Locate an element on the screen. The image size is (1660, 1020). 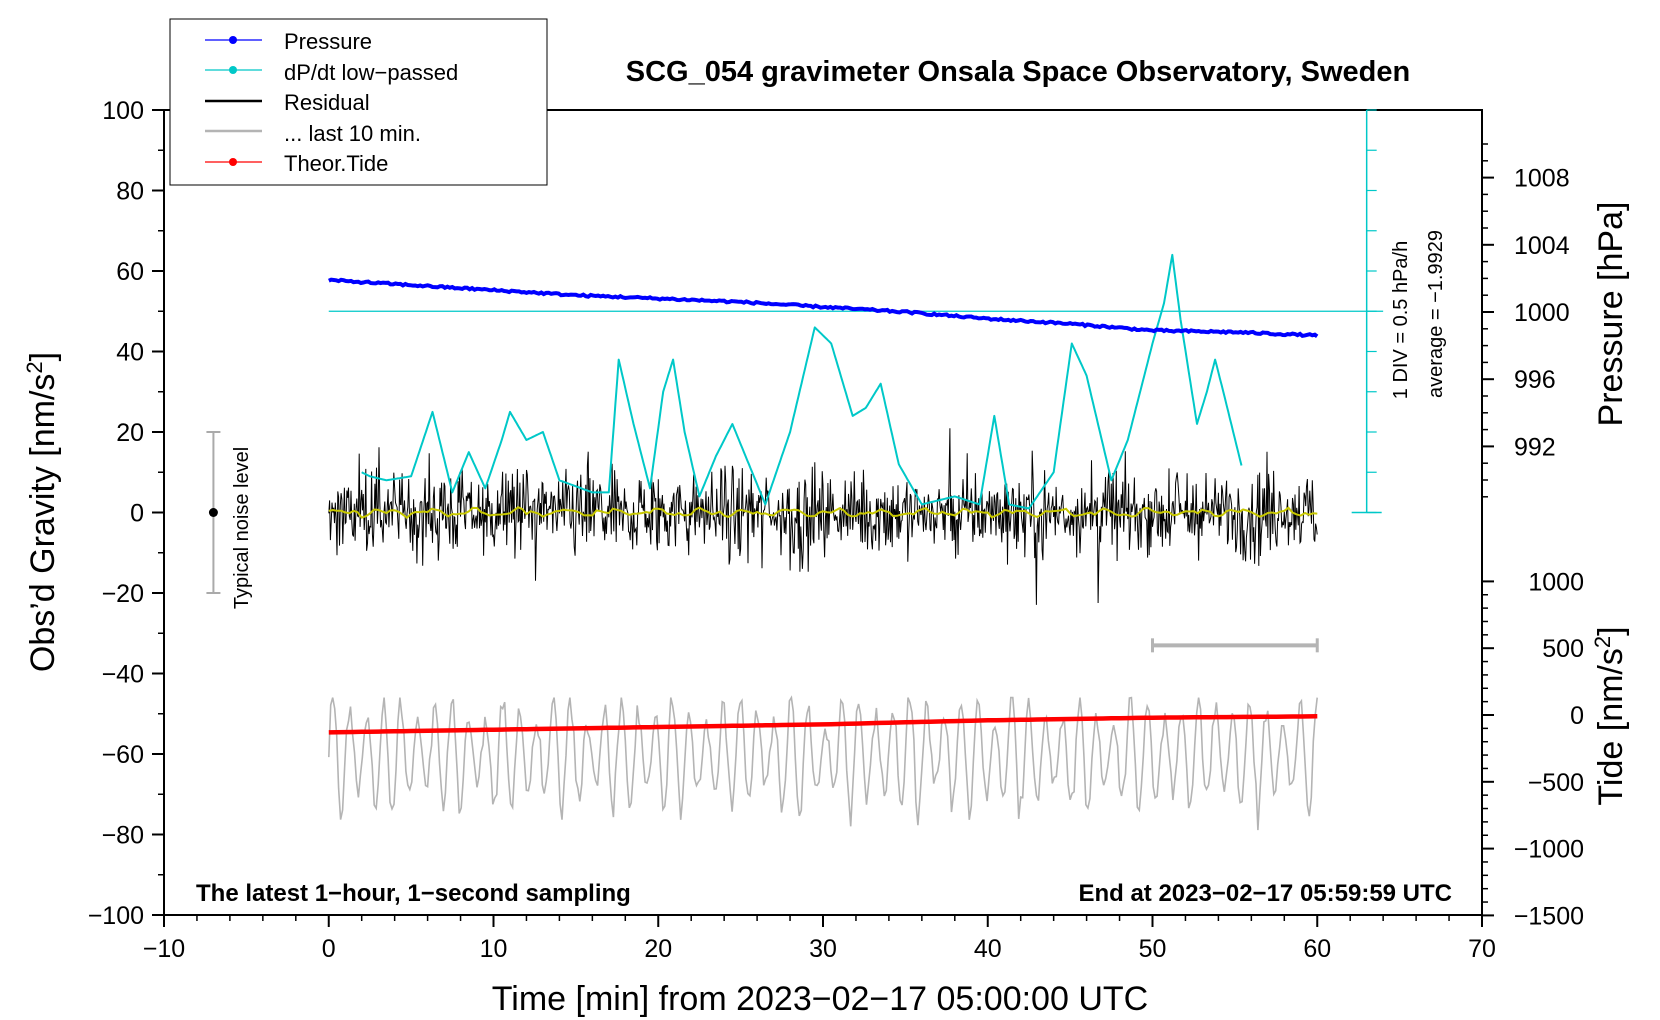
series-tide-line is located at coordinates (823, 724).